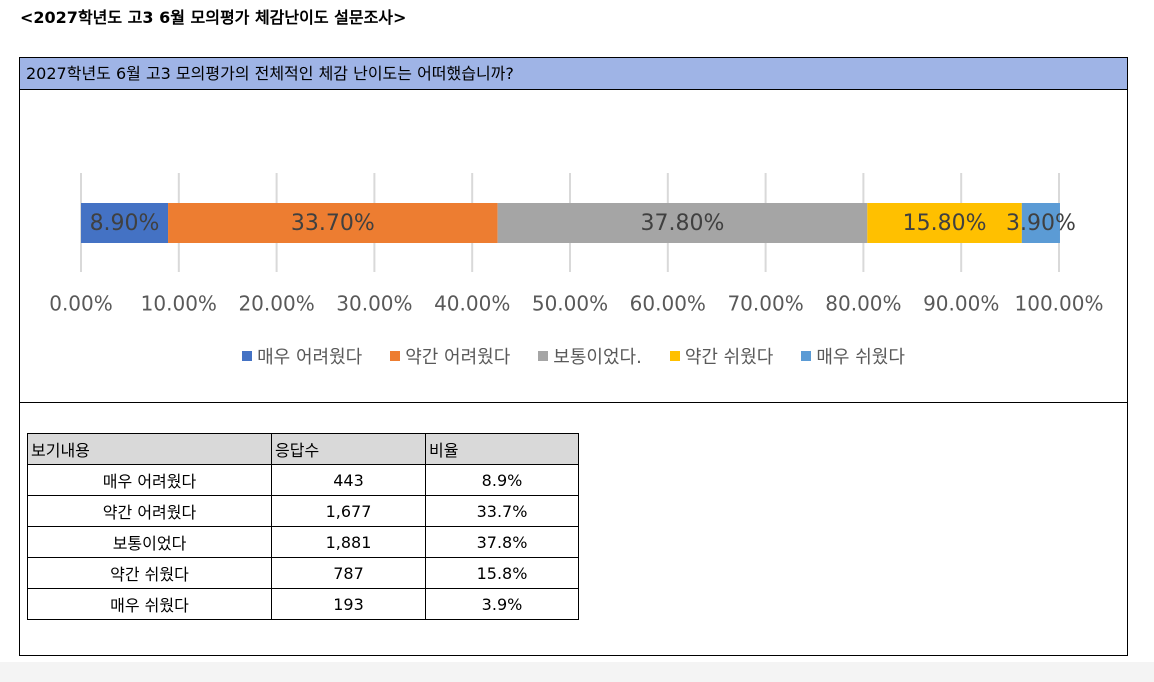 This screenshot has height=682, width=1154. I want to click on table-header: 보기내용 응답수 비율, so click(303, 449).